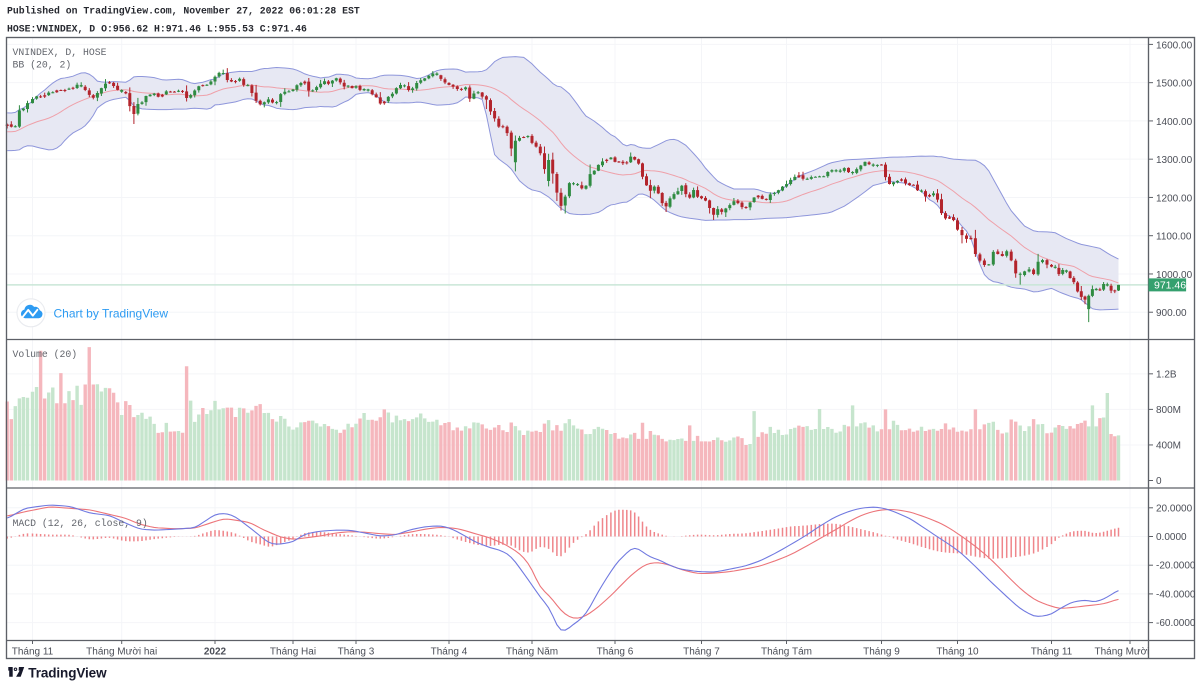  What do you see at coordinates (1174, 122) in the screenshot?
I see `svg-text: 1400.00` at bounding box center [1174, 122].